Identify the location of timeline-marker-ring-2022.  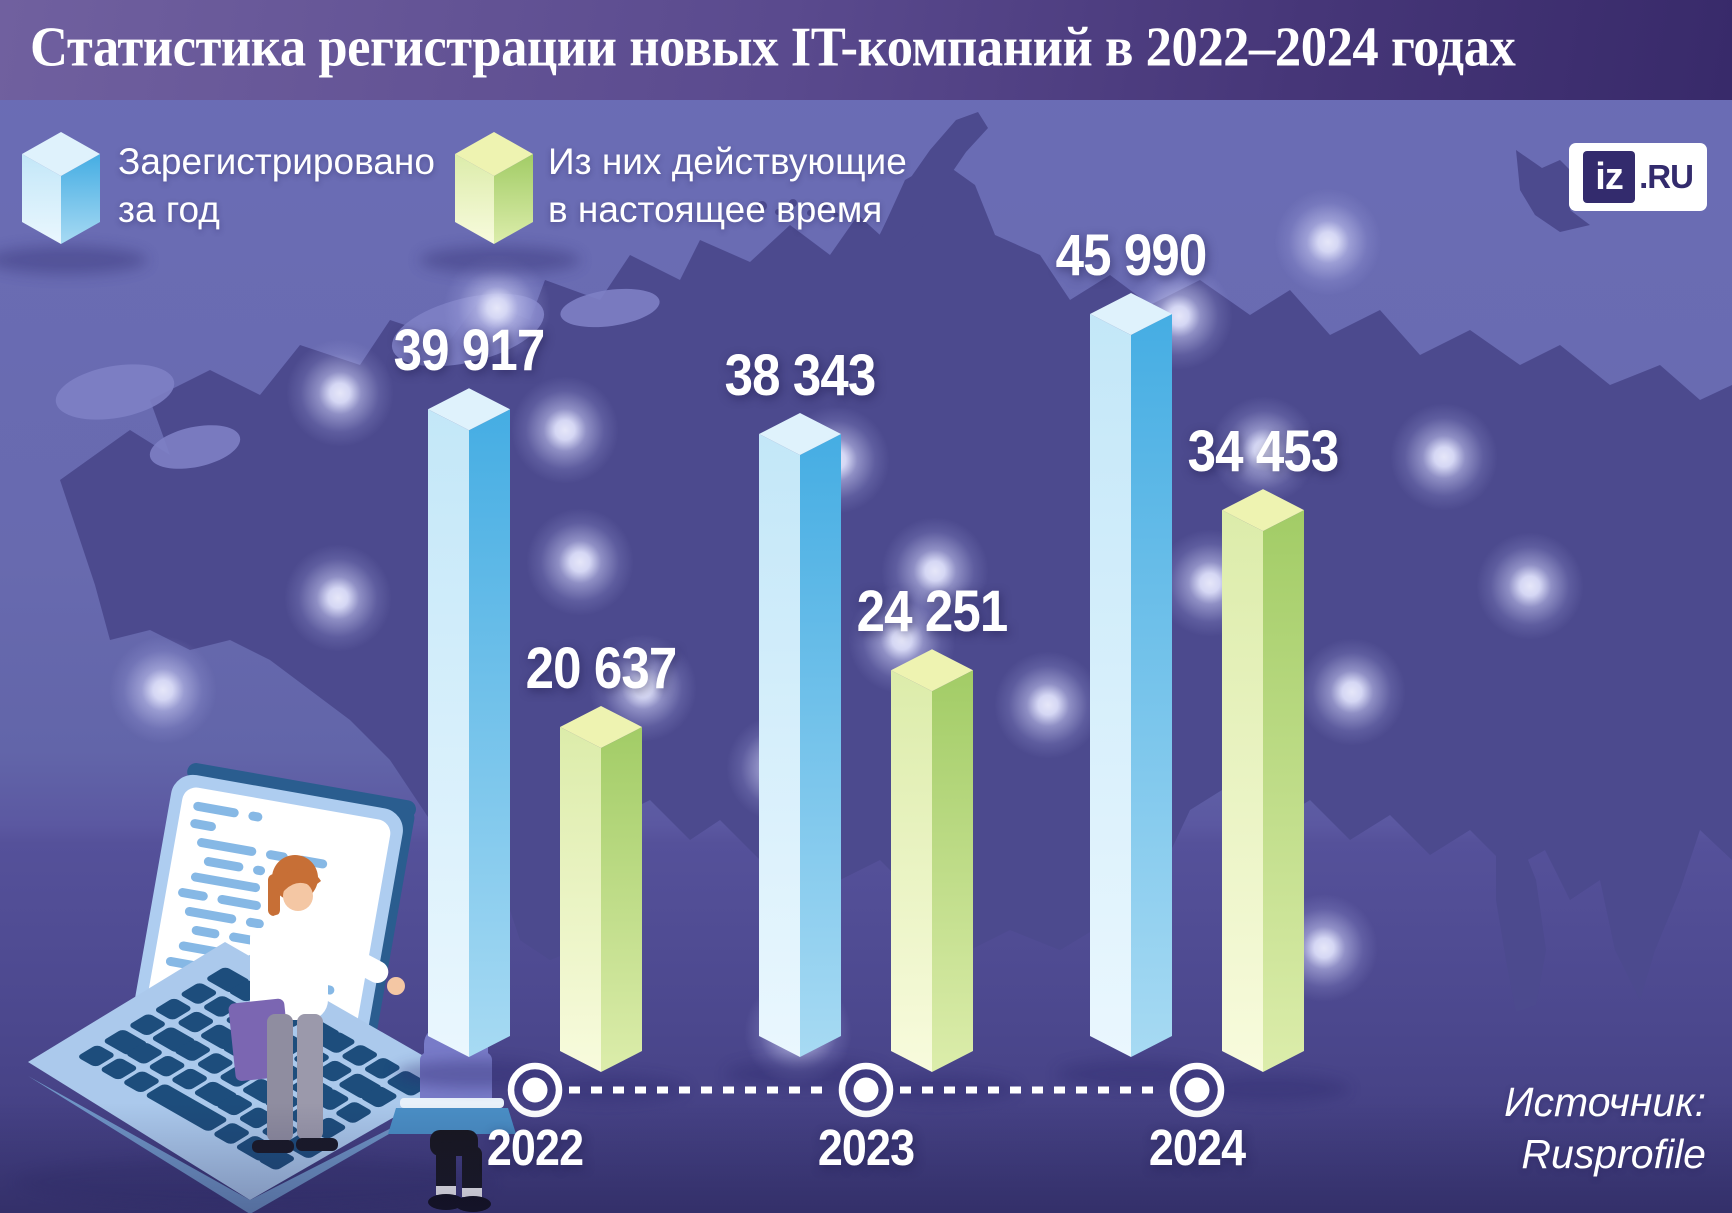
(535, 1090).